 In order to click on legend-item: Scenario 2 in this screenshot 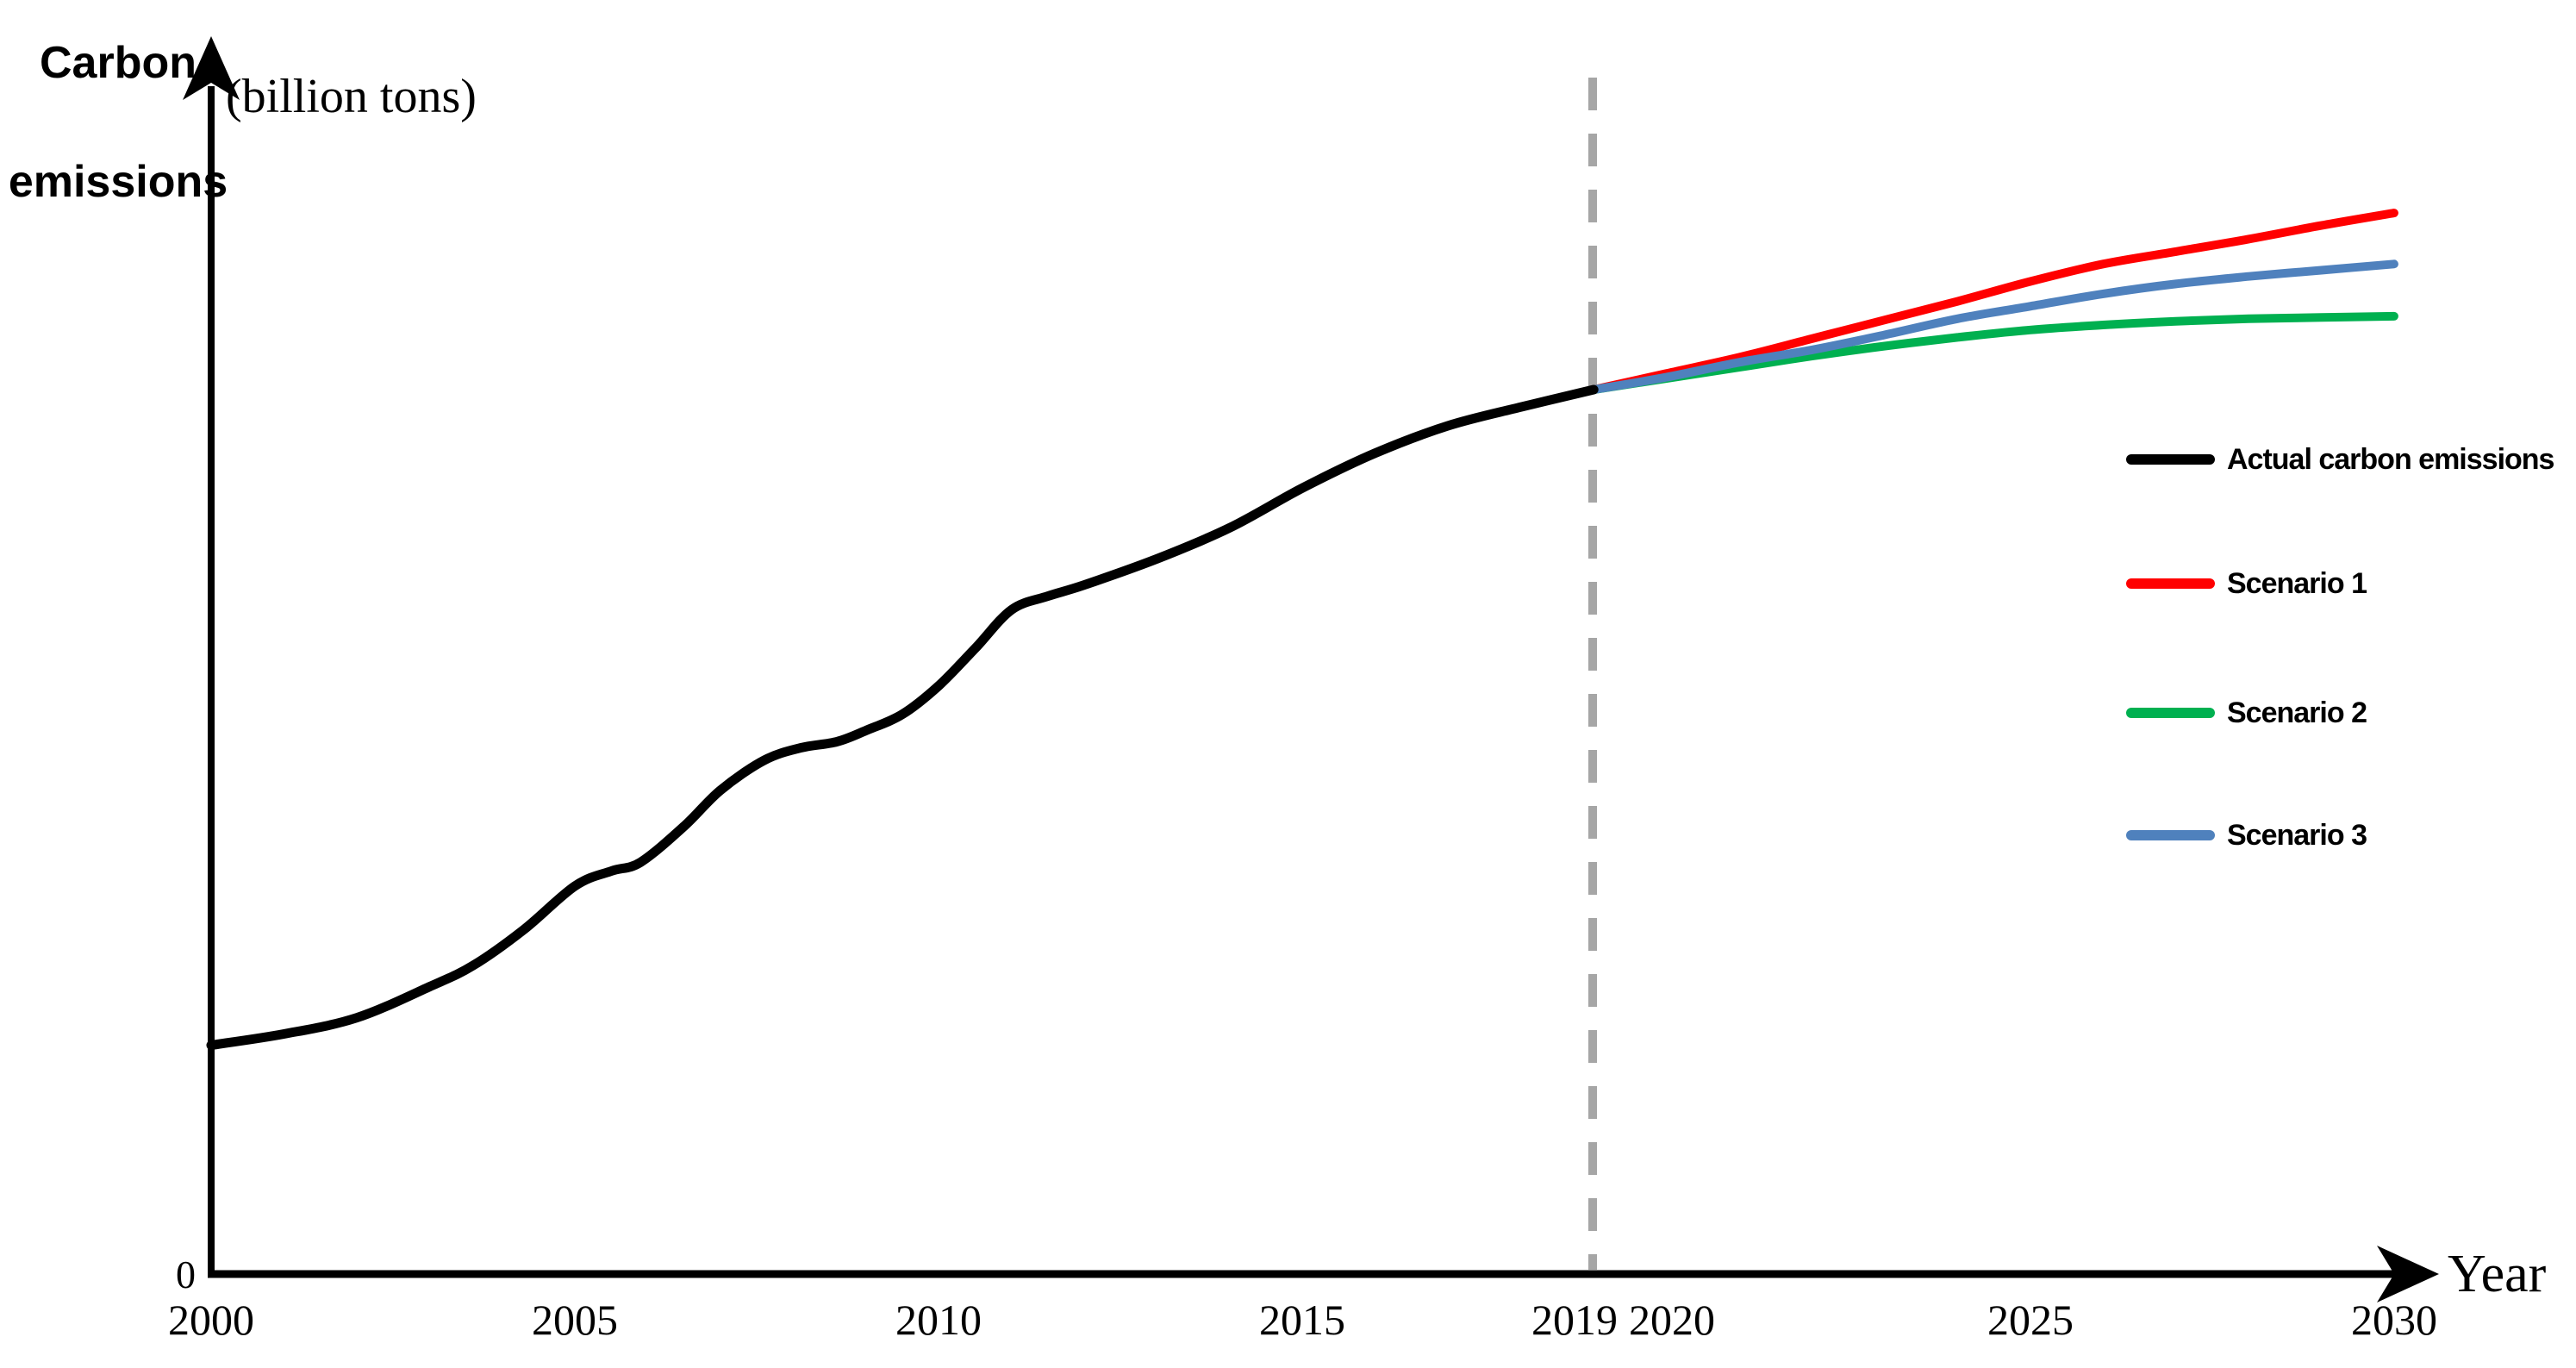, I will do `click(2246, 713)`.